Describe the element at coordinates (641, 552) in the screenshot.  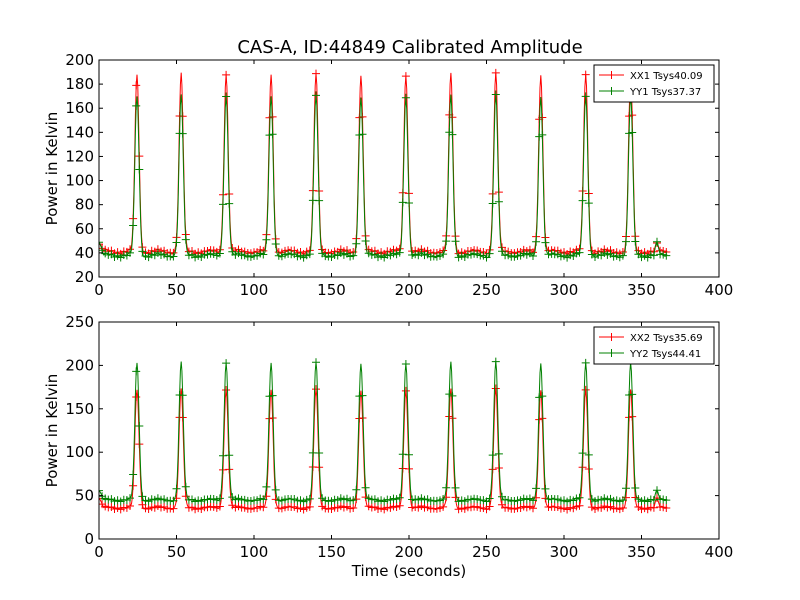
I see `x-tick-label: 350` at that location.